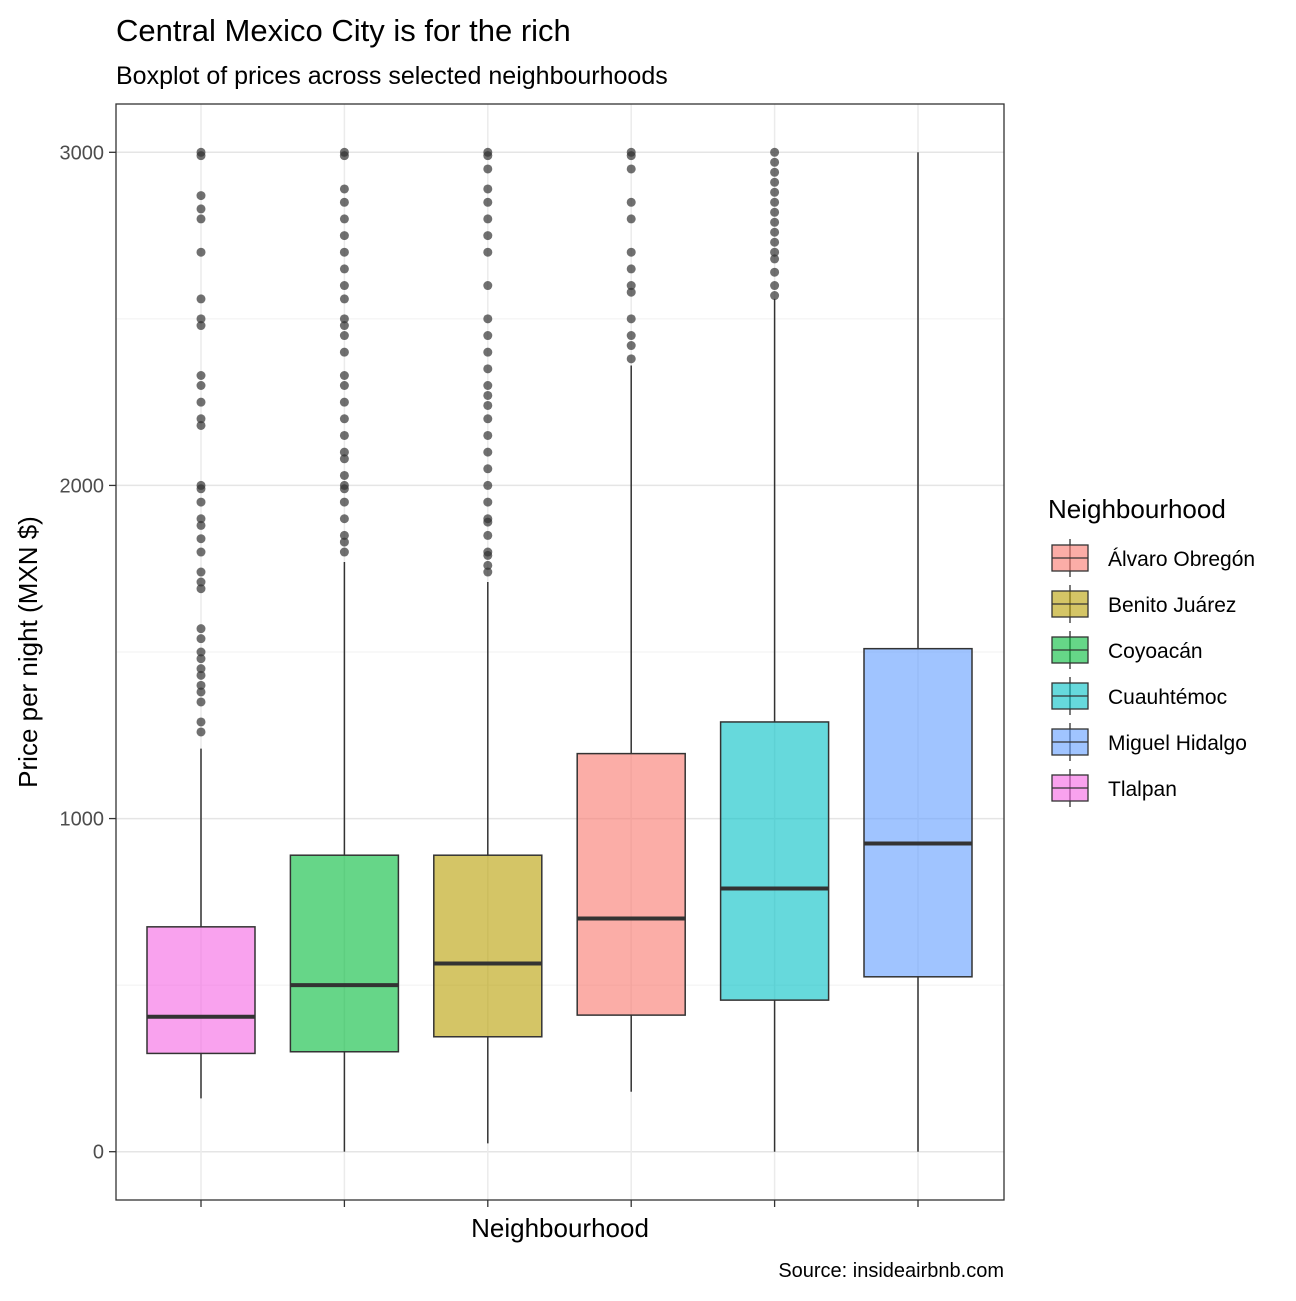  Describe the element at coordinates (1149, 742) in the screenshot. I see `legend-item: Miguel Hidalgo` at that location.